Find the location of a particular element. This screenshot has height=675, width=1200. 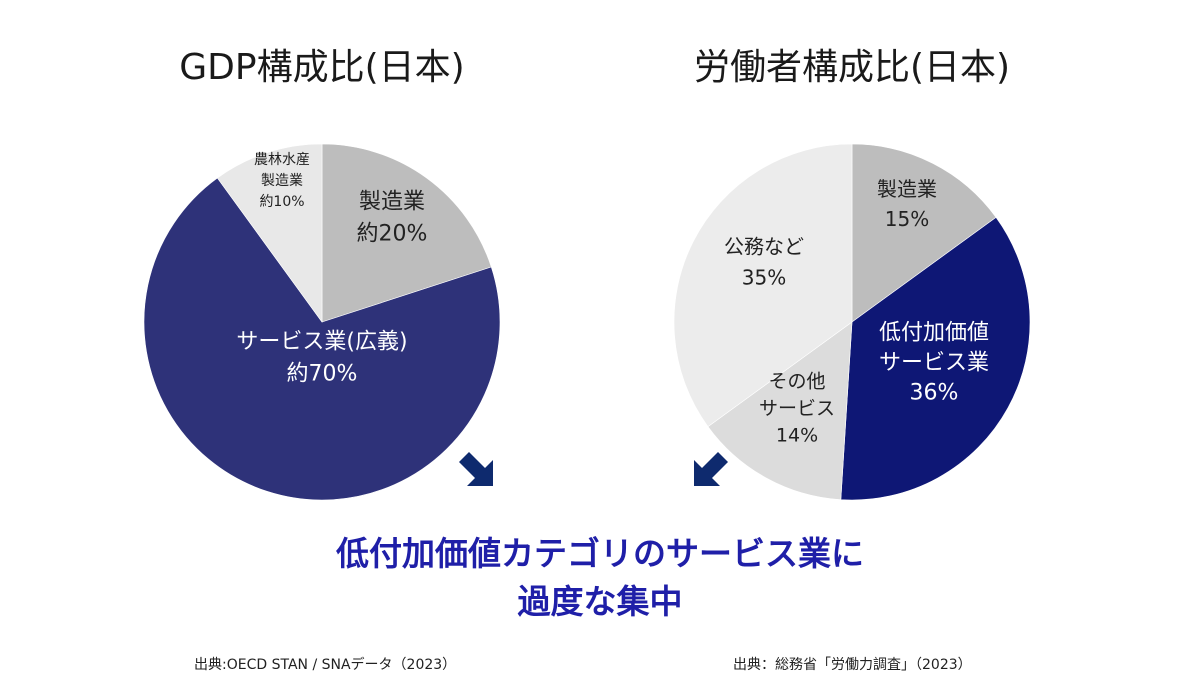

labor-slice-label-1-line-2: 36% is located at coordinates (934, 393).